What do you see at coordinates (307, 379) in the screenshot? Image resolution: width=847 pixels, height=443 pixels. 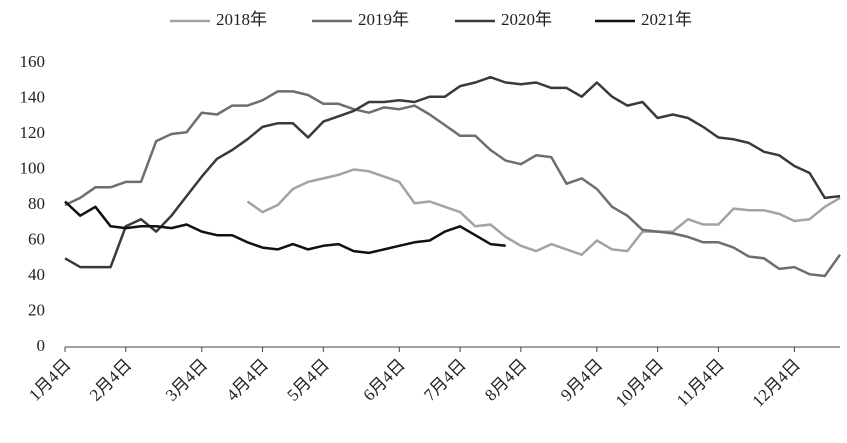 I see `x-tick-label: 5月4日` at bounding box center [307, 379].